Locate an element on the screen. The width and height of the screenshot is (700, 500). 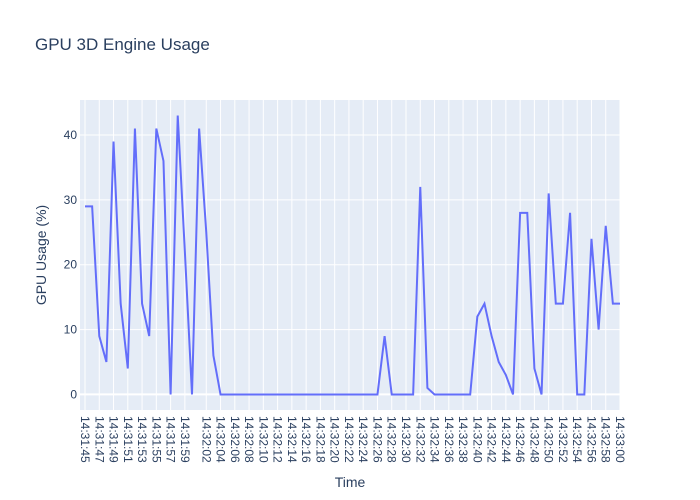
x-tick-label: 14:32:10 is located at coordinates (263, 439).